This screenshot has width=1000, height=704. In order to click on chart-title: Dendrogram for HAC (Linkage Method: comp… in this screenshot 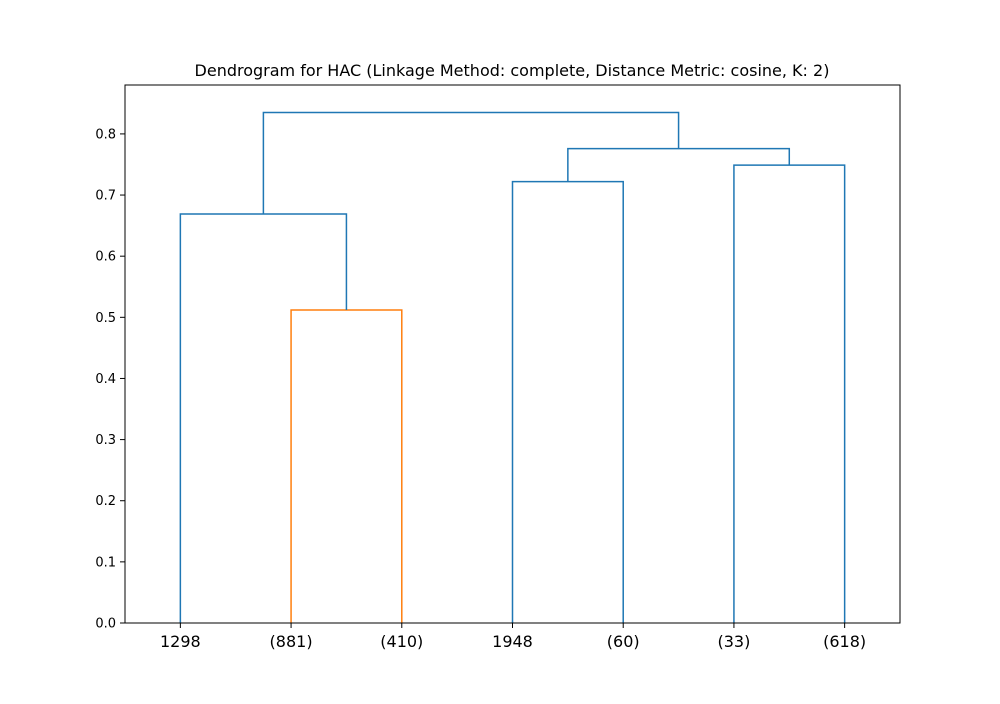, I will do `click(512, 70)`.